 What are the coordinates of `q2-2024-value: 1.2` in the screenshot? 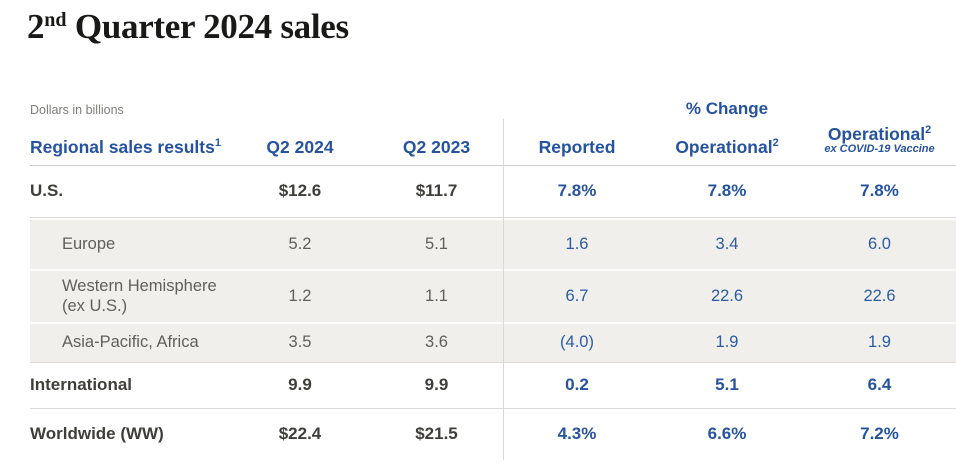 It's located at (300, 295).